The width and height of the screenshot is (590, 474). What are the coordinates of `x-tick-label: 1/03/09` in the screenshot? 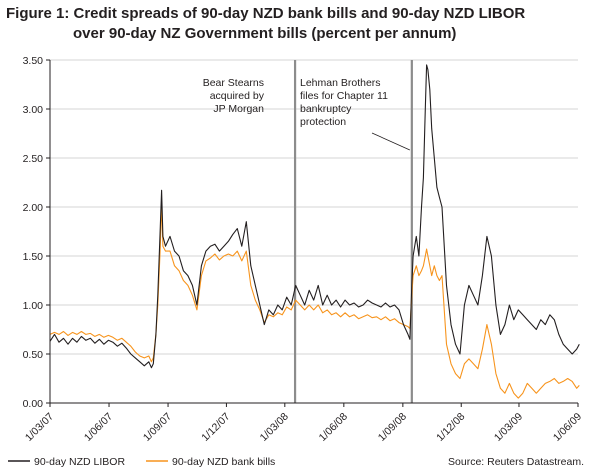 It's located at (508, 427).